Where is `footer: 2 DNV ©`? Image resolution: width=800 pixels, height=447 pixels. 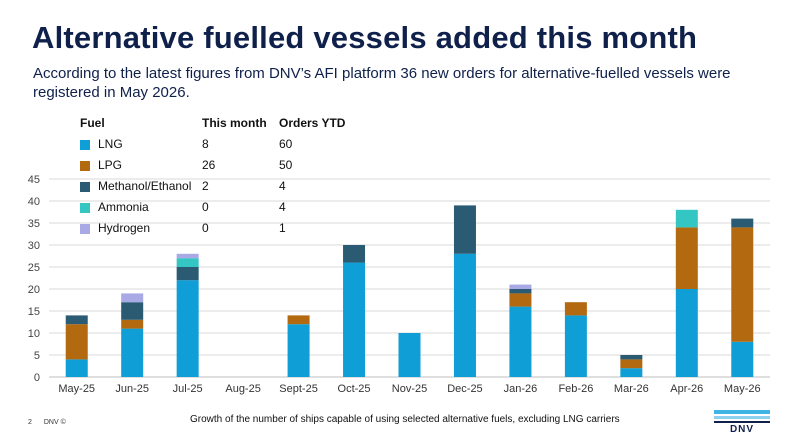
footer: 2 DNV © is located at coordinates (52, 422).